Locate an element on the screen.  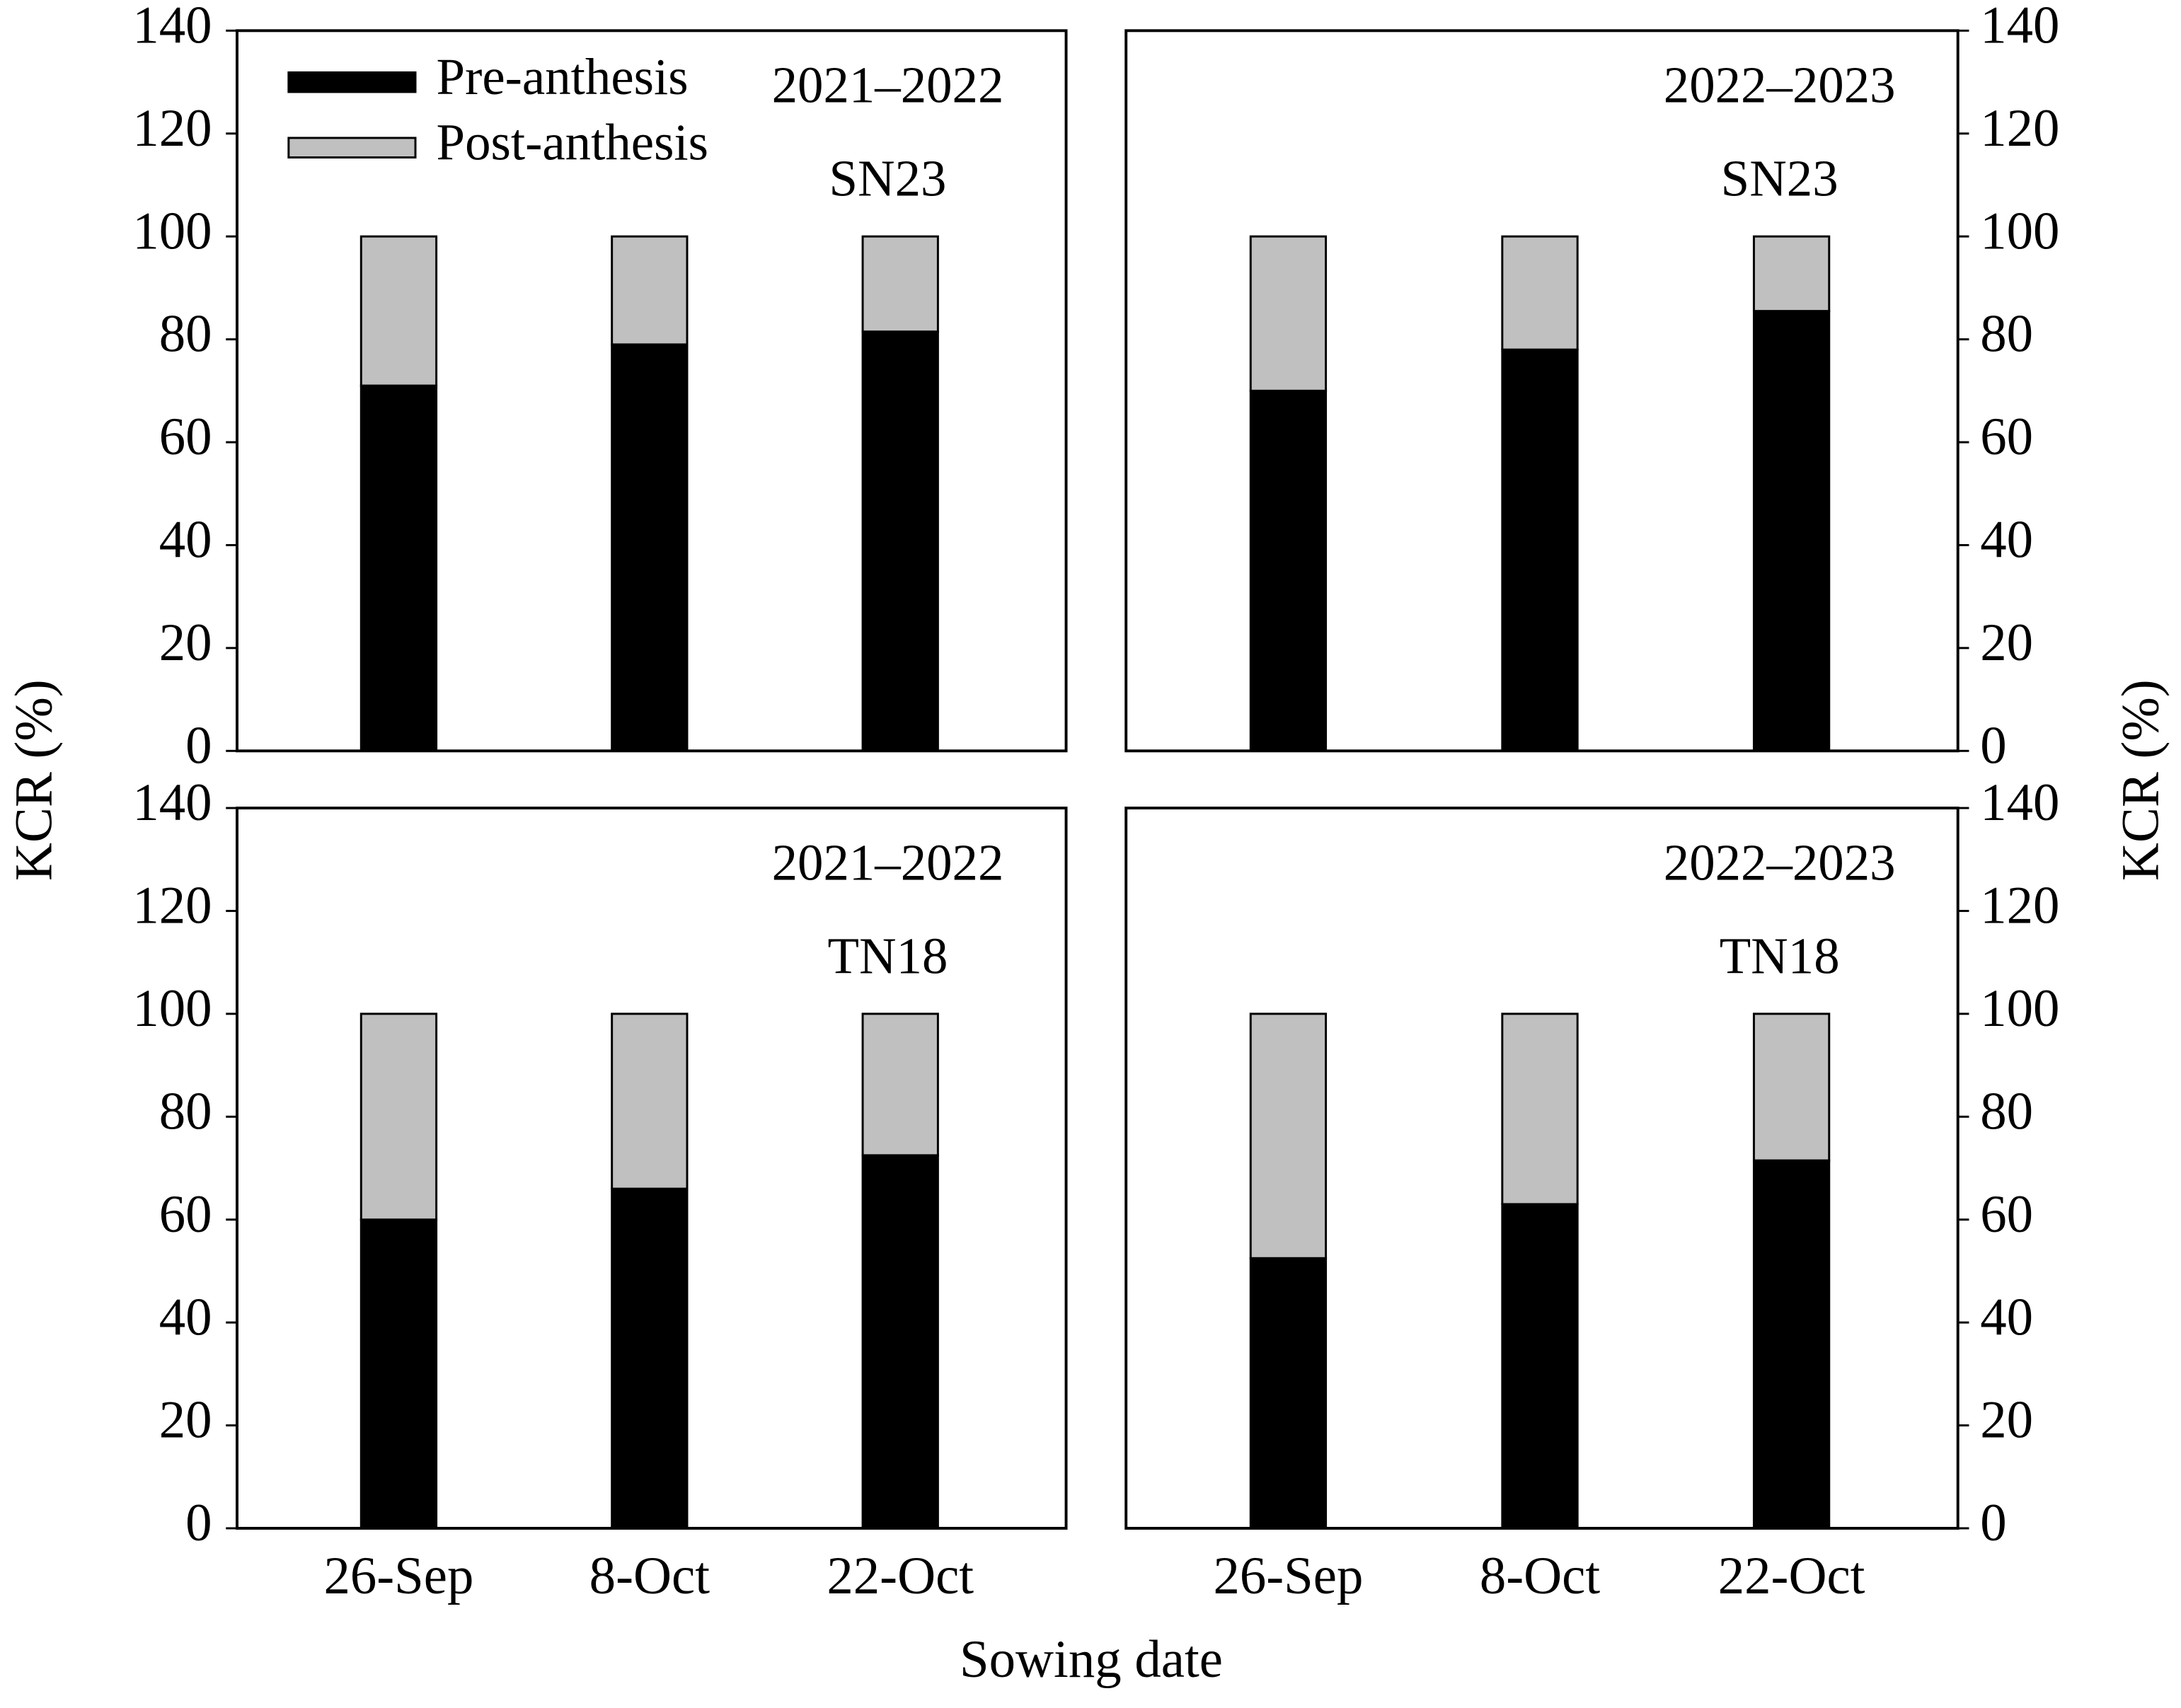
x-axis-label: Sowing date is located at coordinates (1091, 1659).